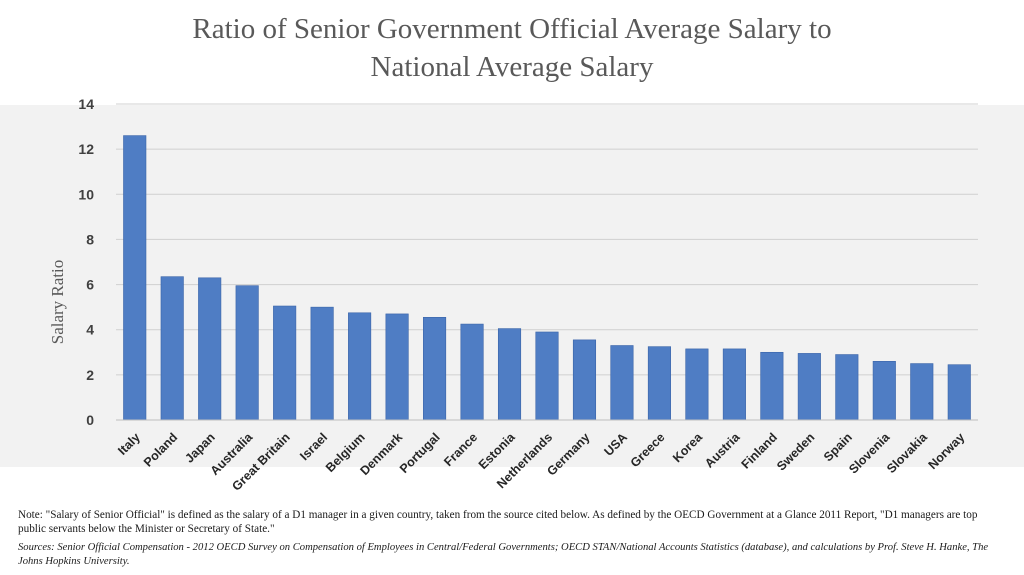 The width and height of the screenshot is (1024, 575). I want to click on bar-austria, so click(734, 384).